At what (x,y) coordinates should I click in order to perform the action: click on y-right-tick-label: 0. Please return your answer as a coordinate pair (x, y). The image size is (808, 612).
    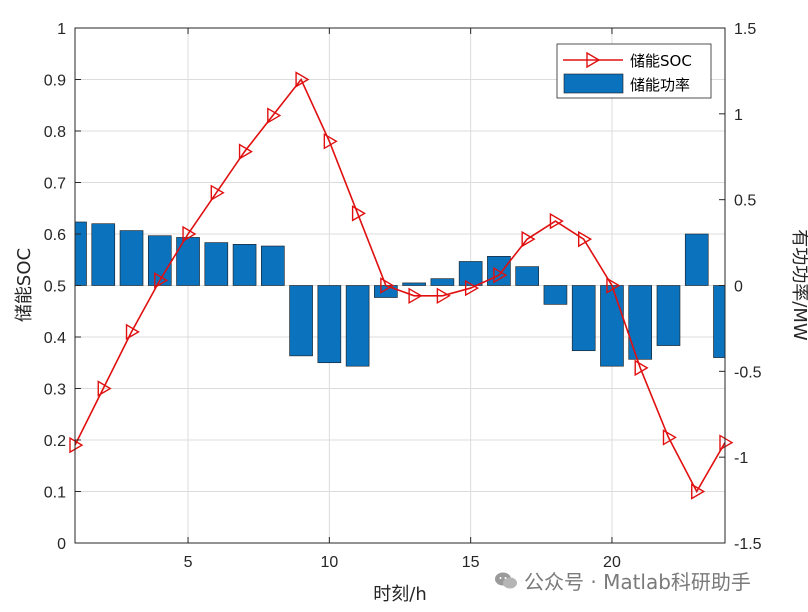
    Looking at the image, I should click on (738, 287).